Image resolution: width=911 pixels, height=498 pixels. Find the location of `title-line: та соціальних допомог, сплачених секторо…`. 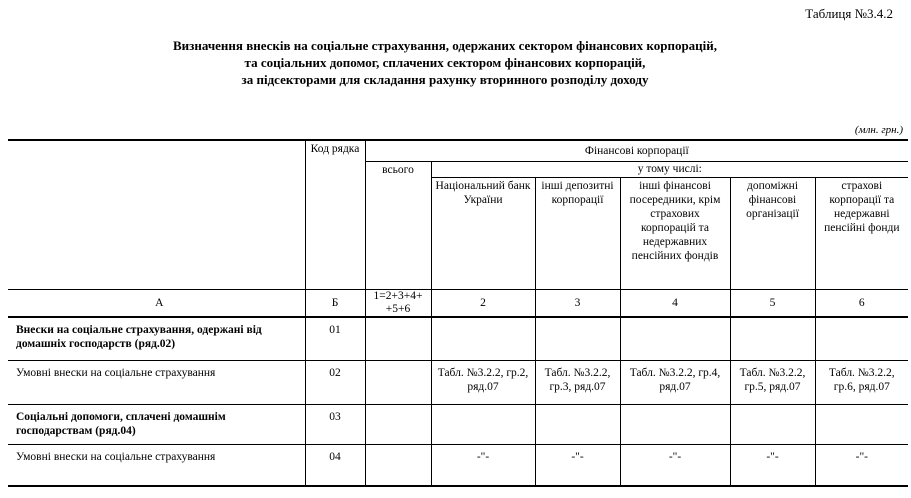

title-line: та соціальних допомог, сплачених секторо… is located at coordinates (445, 62).